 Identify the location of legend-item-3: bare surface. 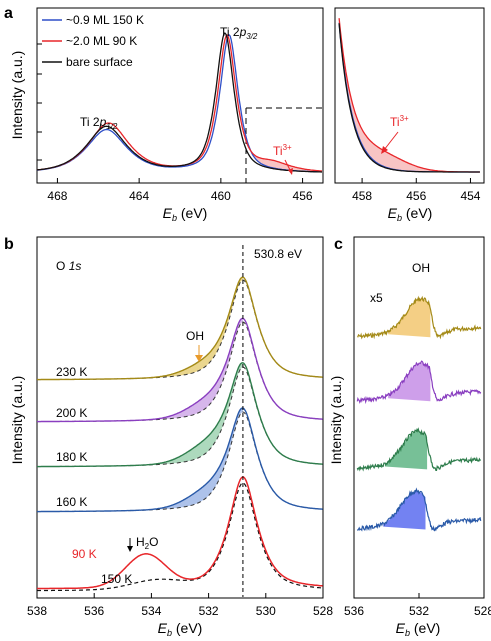
(99, 62).